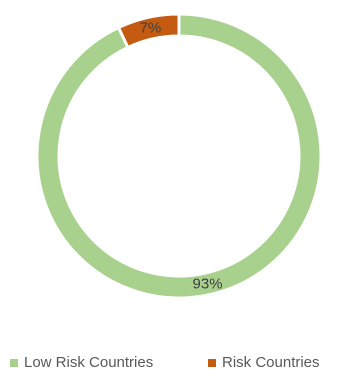  What do you see at coordinates (179, 365) in the screenshot?
I see `chart-legend: Low Risk Countries Risk Countries` at bounding box center [179, 365].